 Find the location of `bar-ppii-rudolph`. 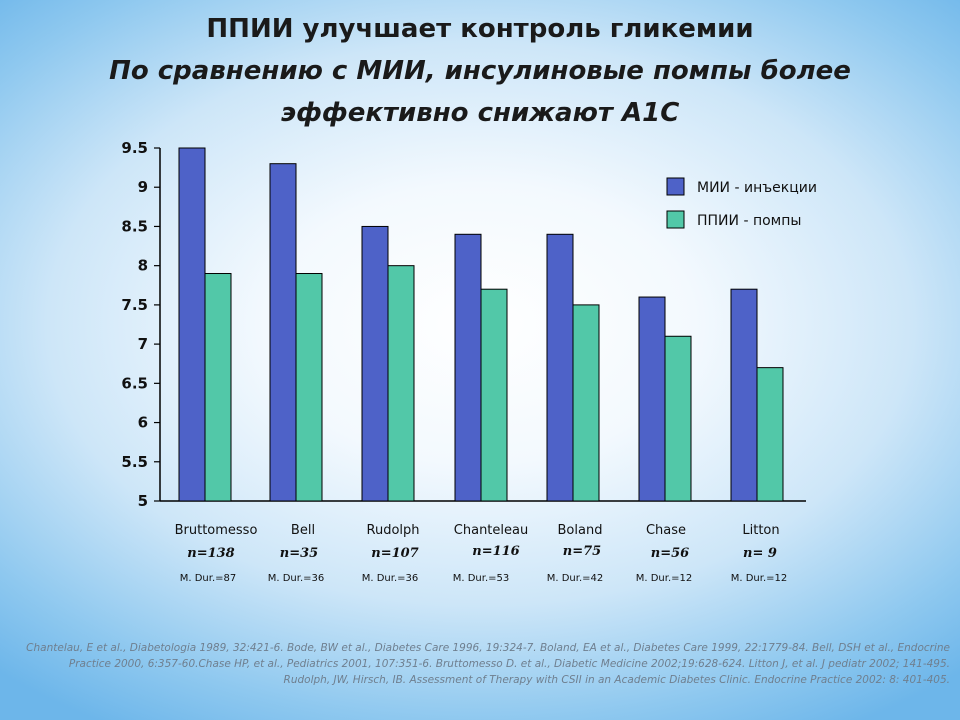

bar-ppii-rudolph is located at coordinates (401, 383).